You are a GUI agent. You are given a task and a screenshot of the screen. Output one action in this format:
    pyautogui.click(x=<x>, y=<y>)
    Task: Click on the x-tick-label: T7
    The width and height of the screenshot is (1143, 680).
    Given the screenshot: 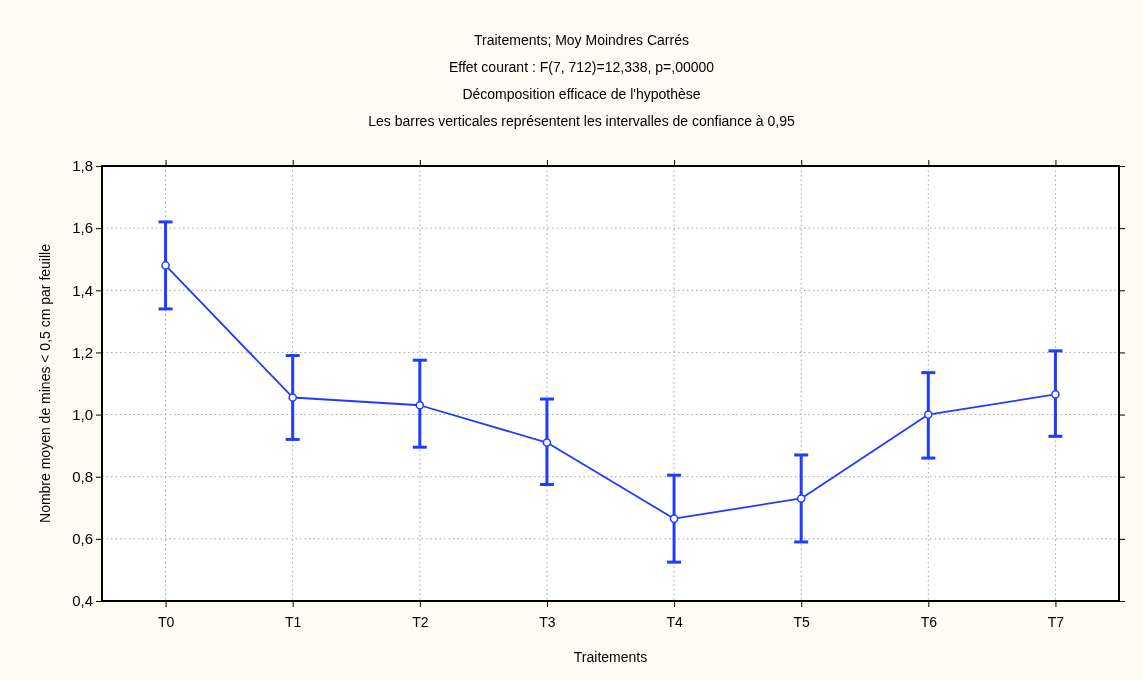 What is the action you would take?
    pyautogui.click(x=1056, y=621)
    